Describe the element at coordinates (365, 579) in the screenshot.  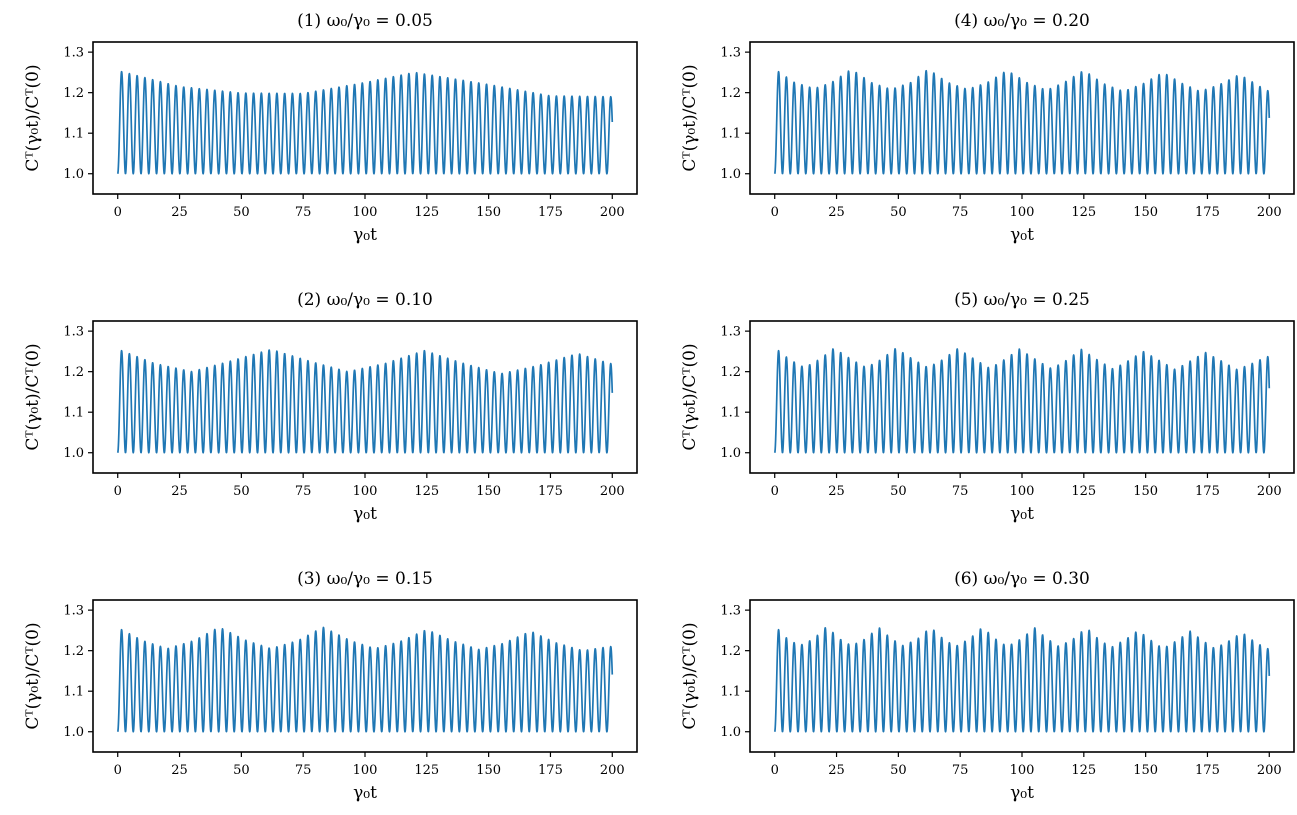
I see `chart-title: (3) ω₀/γ₀ = 0.15` at that location.